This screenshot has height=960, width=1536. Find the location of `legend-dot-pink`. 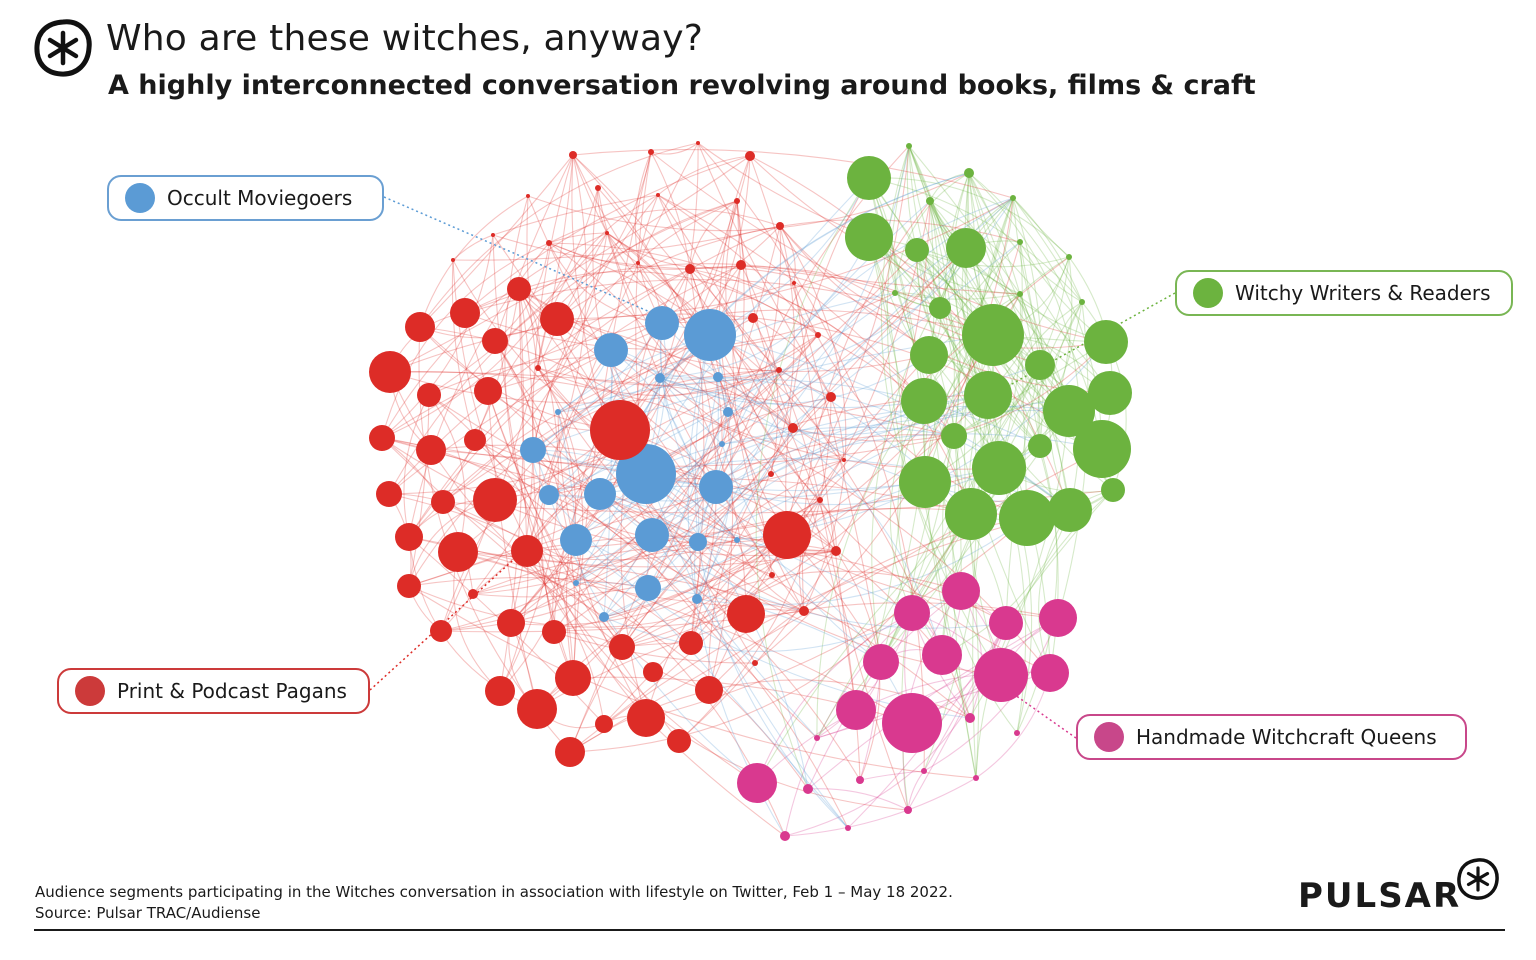

legend-dot-pink is located at coordinates (1109, 737).